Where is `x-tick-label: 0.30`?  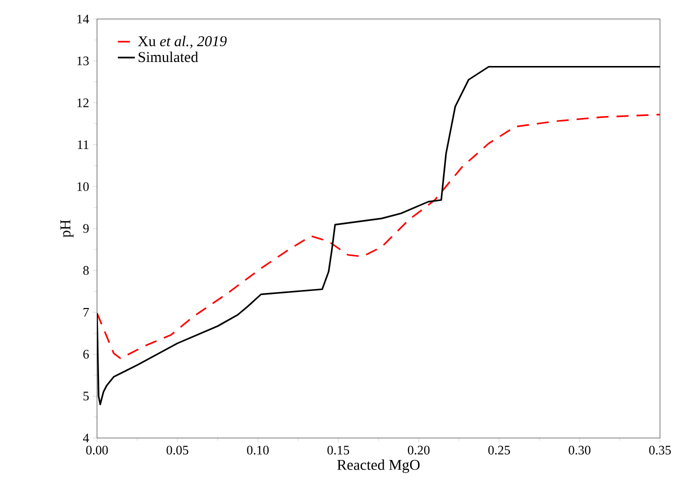 x-tick-label: 0.30 is located at coordinates (579, 450).